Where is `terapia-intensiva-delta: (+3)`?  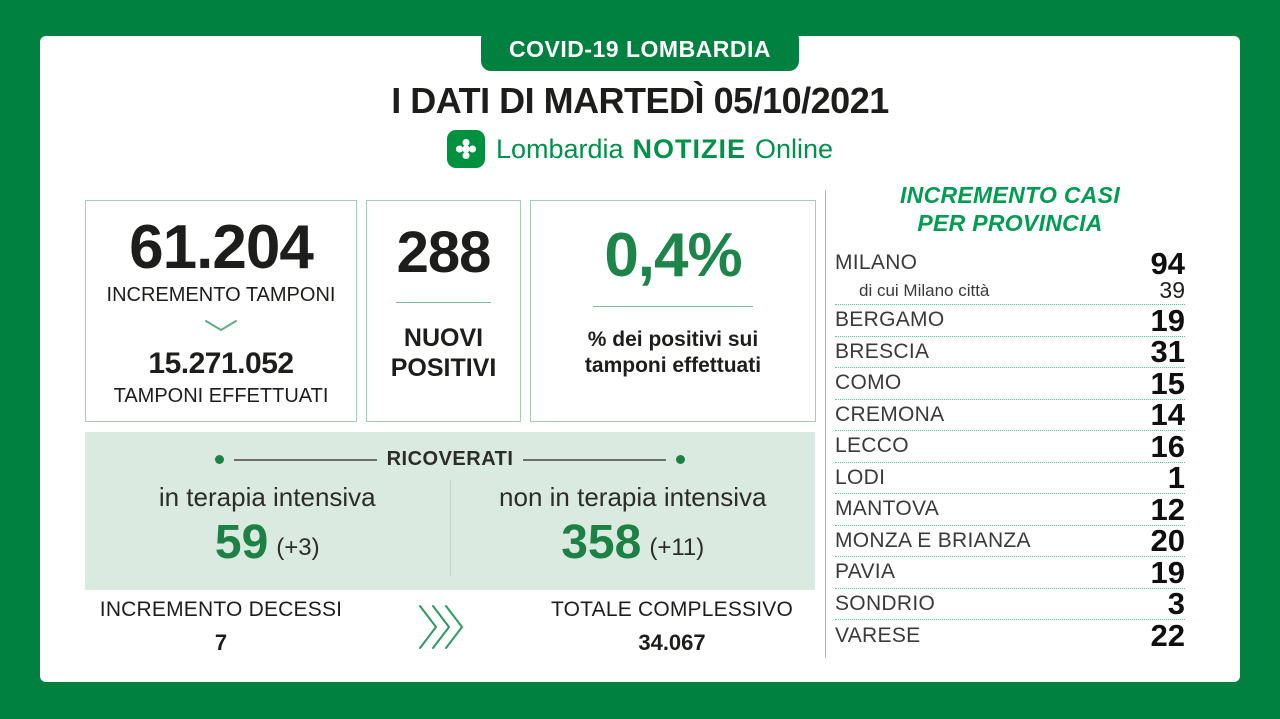
terapia-intensiva-delta: (+3) is located at coordinates (298, 547).